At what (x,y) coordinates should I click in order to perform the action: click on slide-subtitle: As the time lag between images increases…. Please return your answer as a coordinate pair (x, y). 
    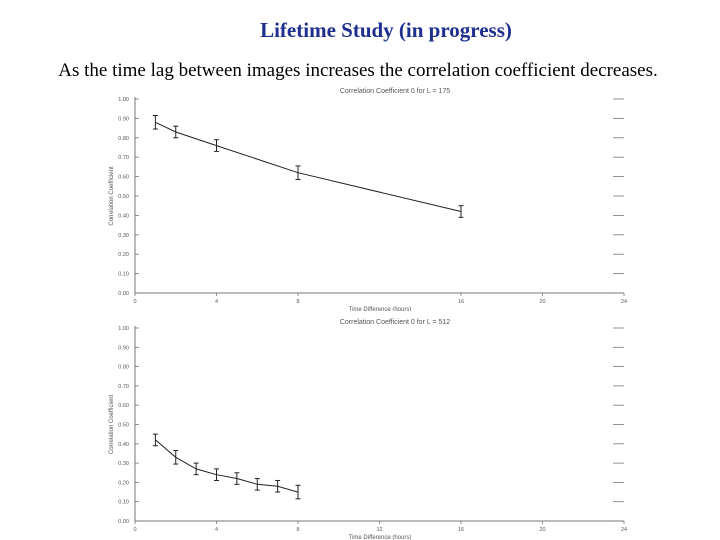
    Looking at the image, I should click on (358, 70).